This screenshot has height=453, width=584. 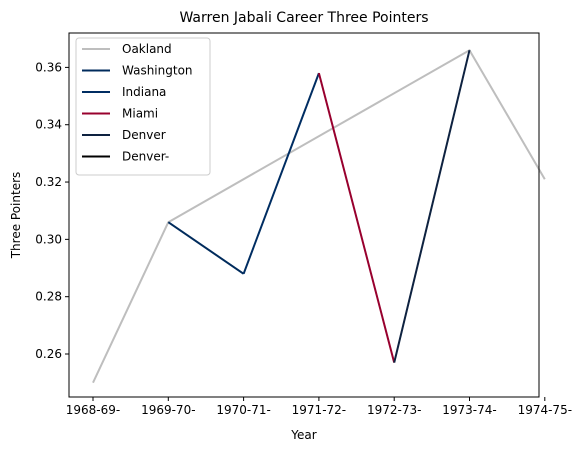 What do you see at coordinates (469, 410) in the screenshot?
I see `x-tick-label: 1973-74-` at bounding box center [469, 410].